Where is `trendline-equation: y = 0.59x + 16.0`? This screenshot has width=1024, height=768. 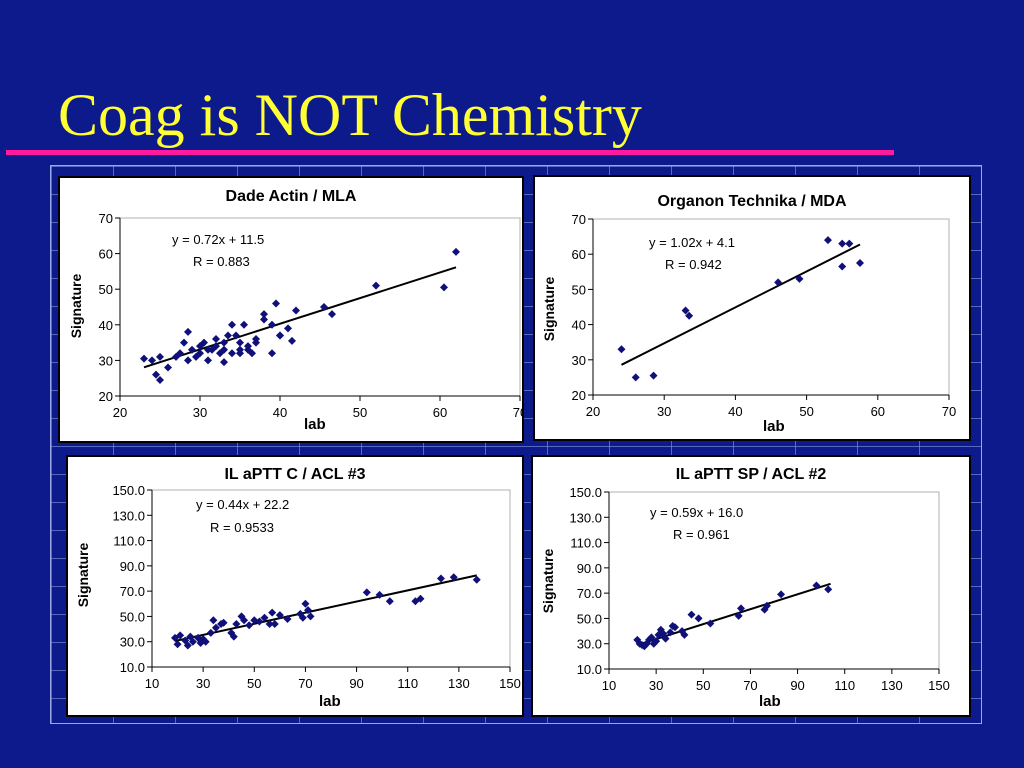
trendline-equation: y = 0.59x + 16.0 is located at coordinates (697, 512).